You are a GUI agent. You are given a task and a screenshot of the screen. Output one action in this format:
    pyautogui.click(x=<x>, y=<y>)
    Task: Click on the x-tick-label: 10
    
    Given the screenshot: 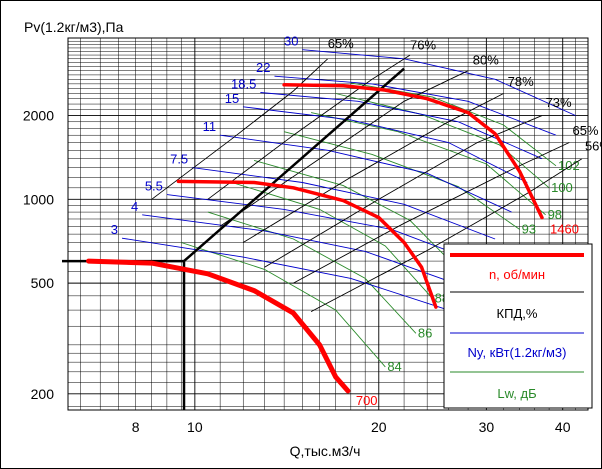 What is the action you would take?
    pyautogui.click(x=195, y=427)
    